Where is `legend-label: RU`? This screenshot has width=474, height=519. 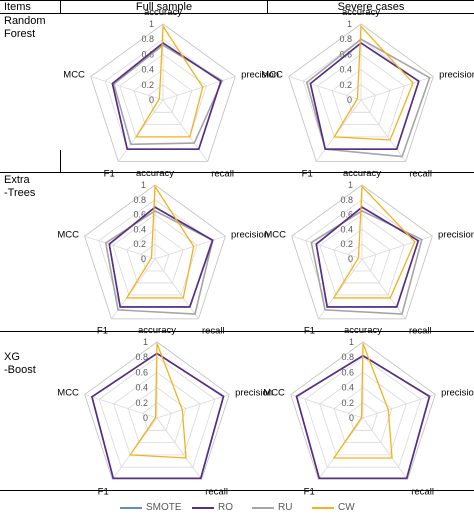
legend-label: RU is located at coordinates (285, 507).